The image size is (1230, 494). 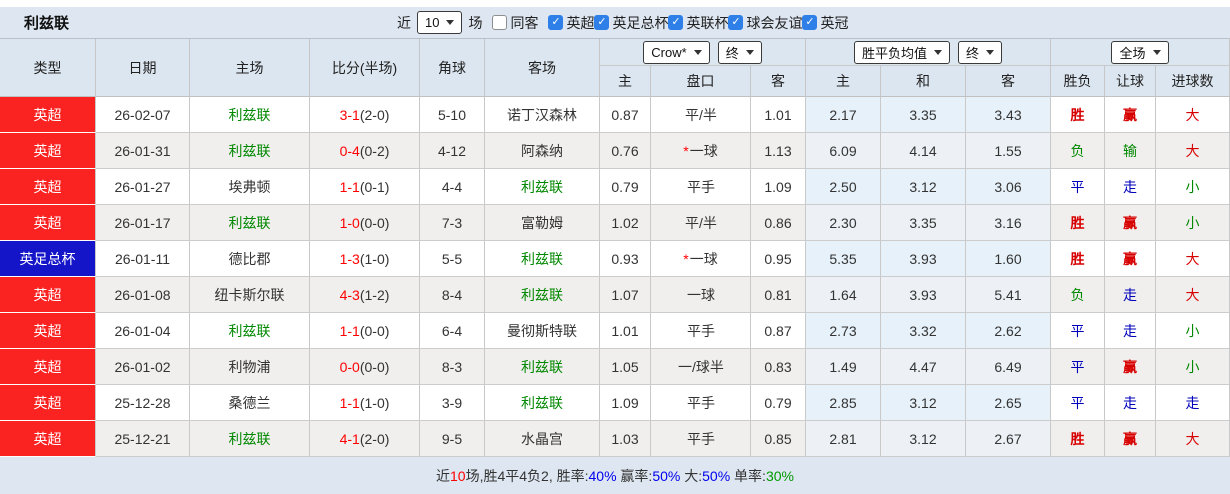 I want to click on league-label: 英足总杯, so click(x=640, y=22).